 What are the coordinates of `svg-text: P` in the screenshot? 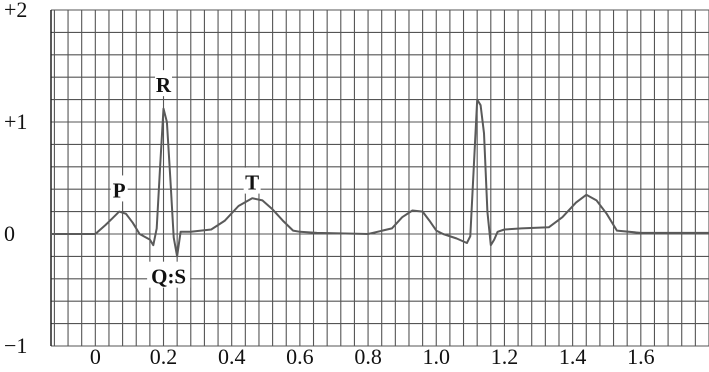 It's located at (119, 190).